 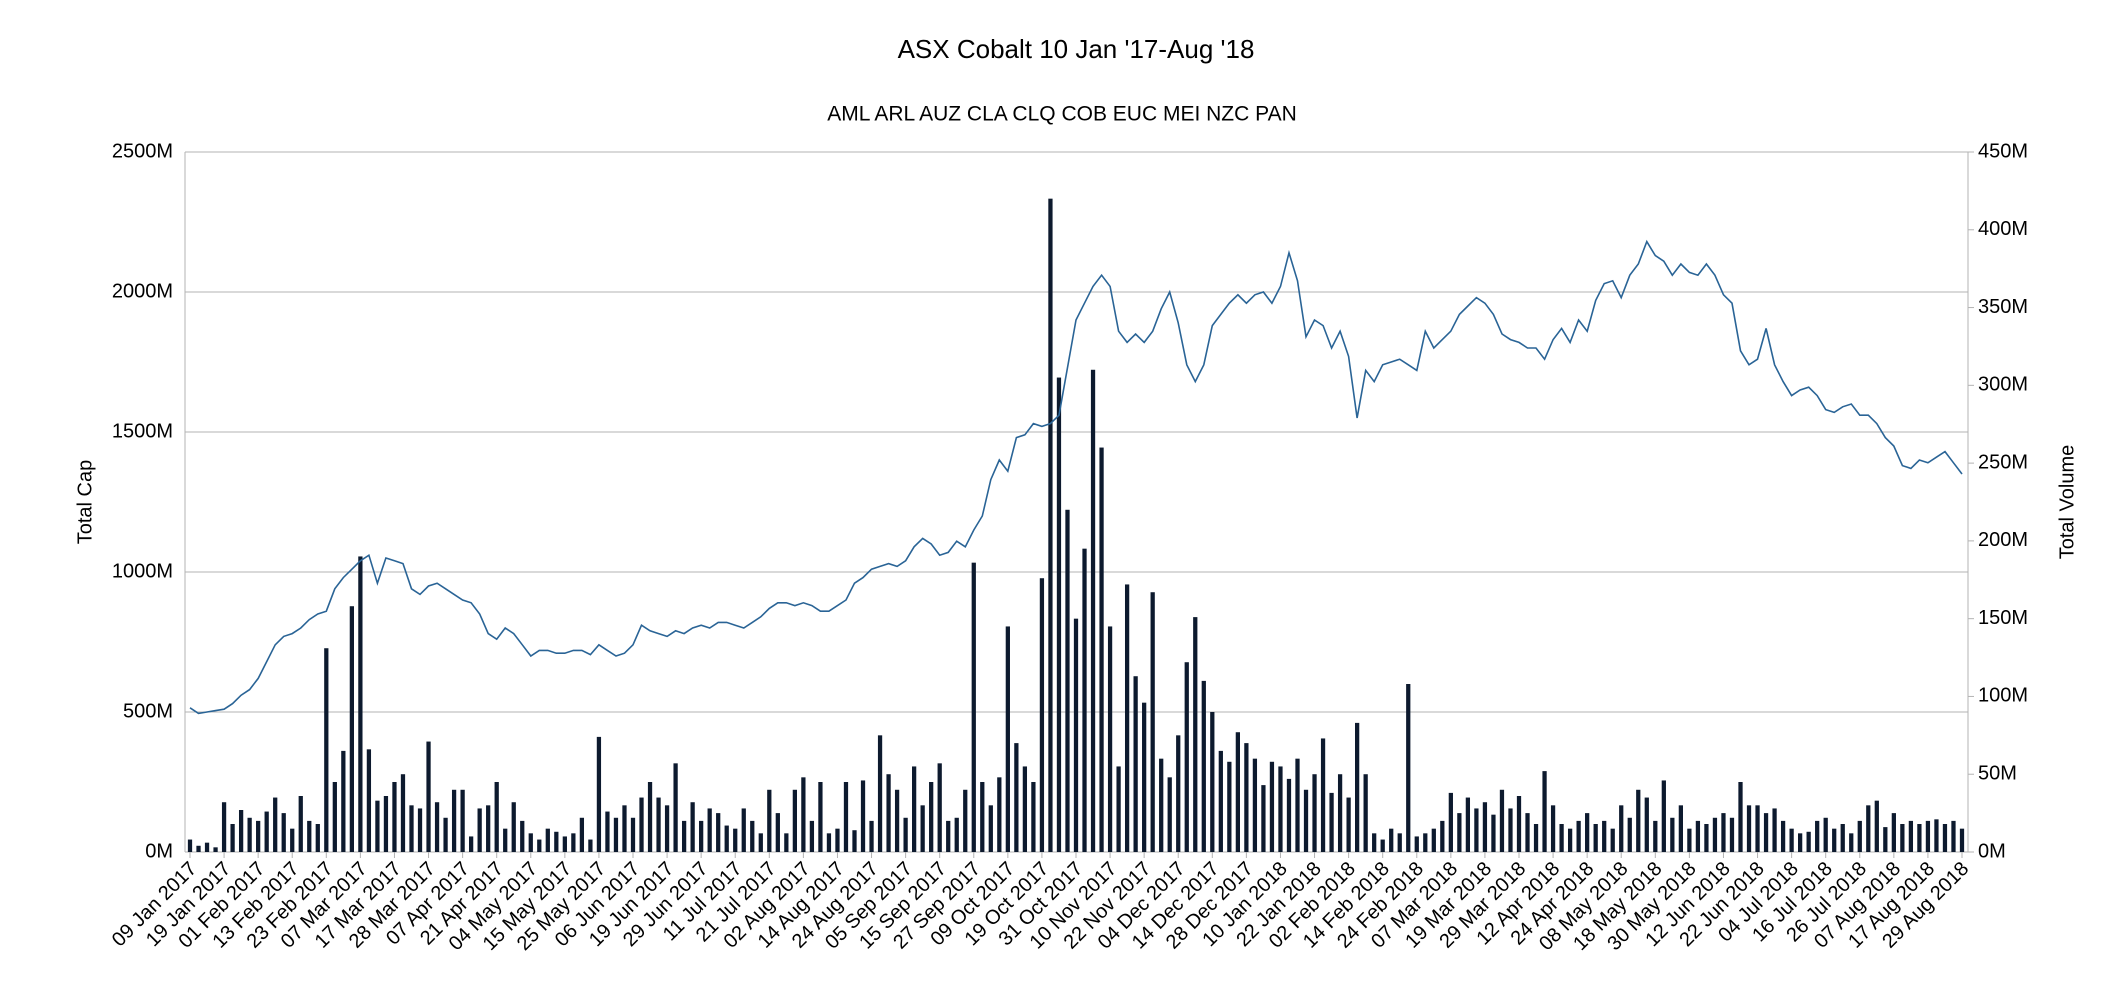 I want to click on y-tick-label: 2000M, so click(x=142, y=291).